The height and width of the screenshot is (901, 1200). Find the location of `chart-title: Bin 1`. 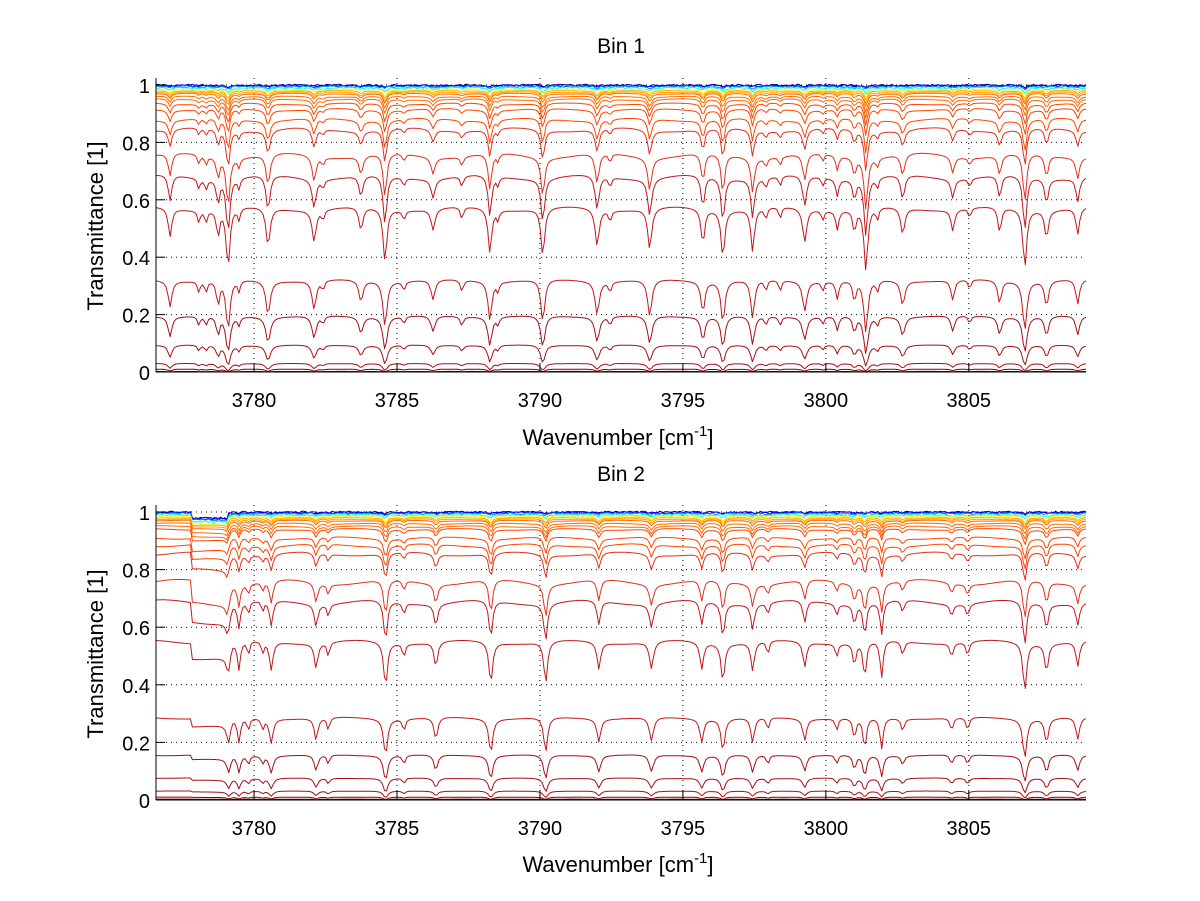

chart-title: Bin 1 is located at coordinates (621, 46).